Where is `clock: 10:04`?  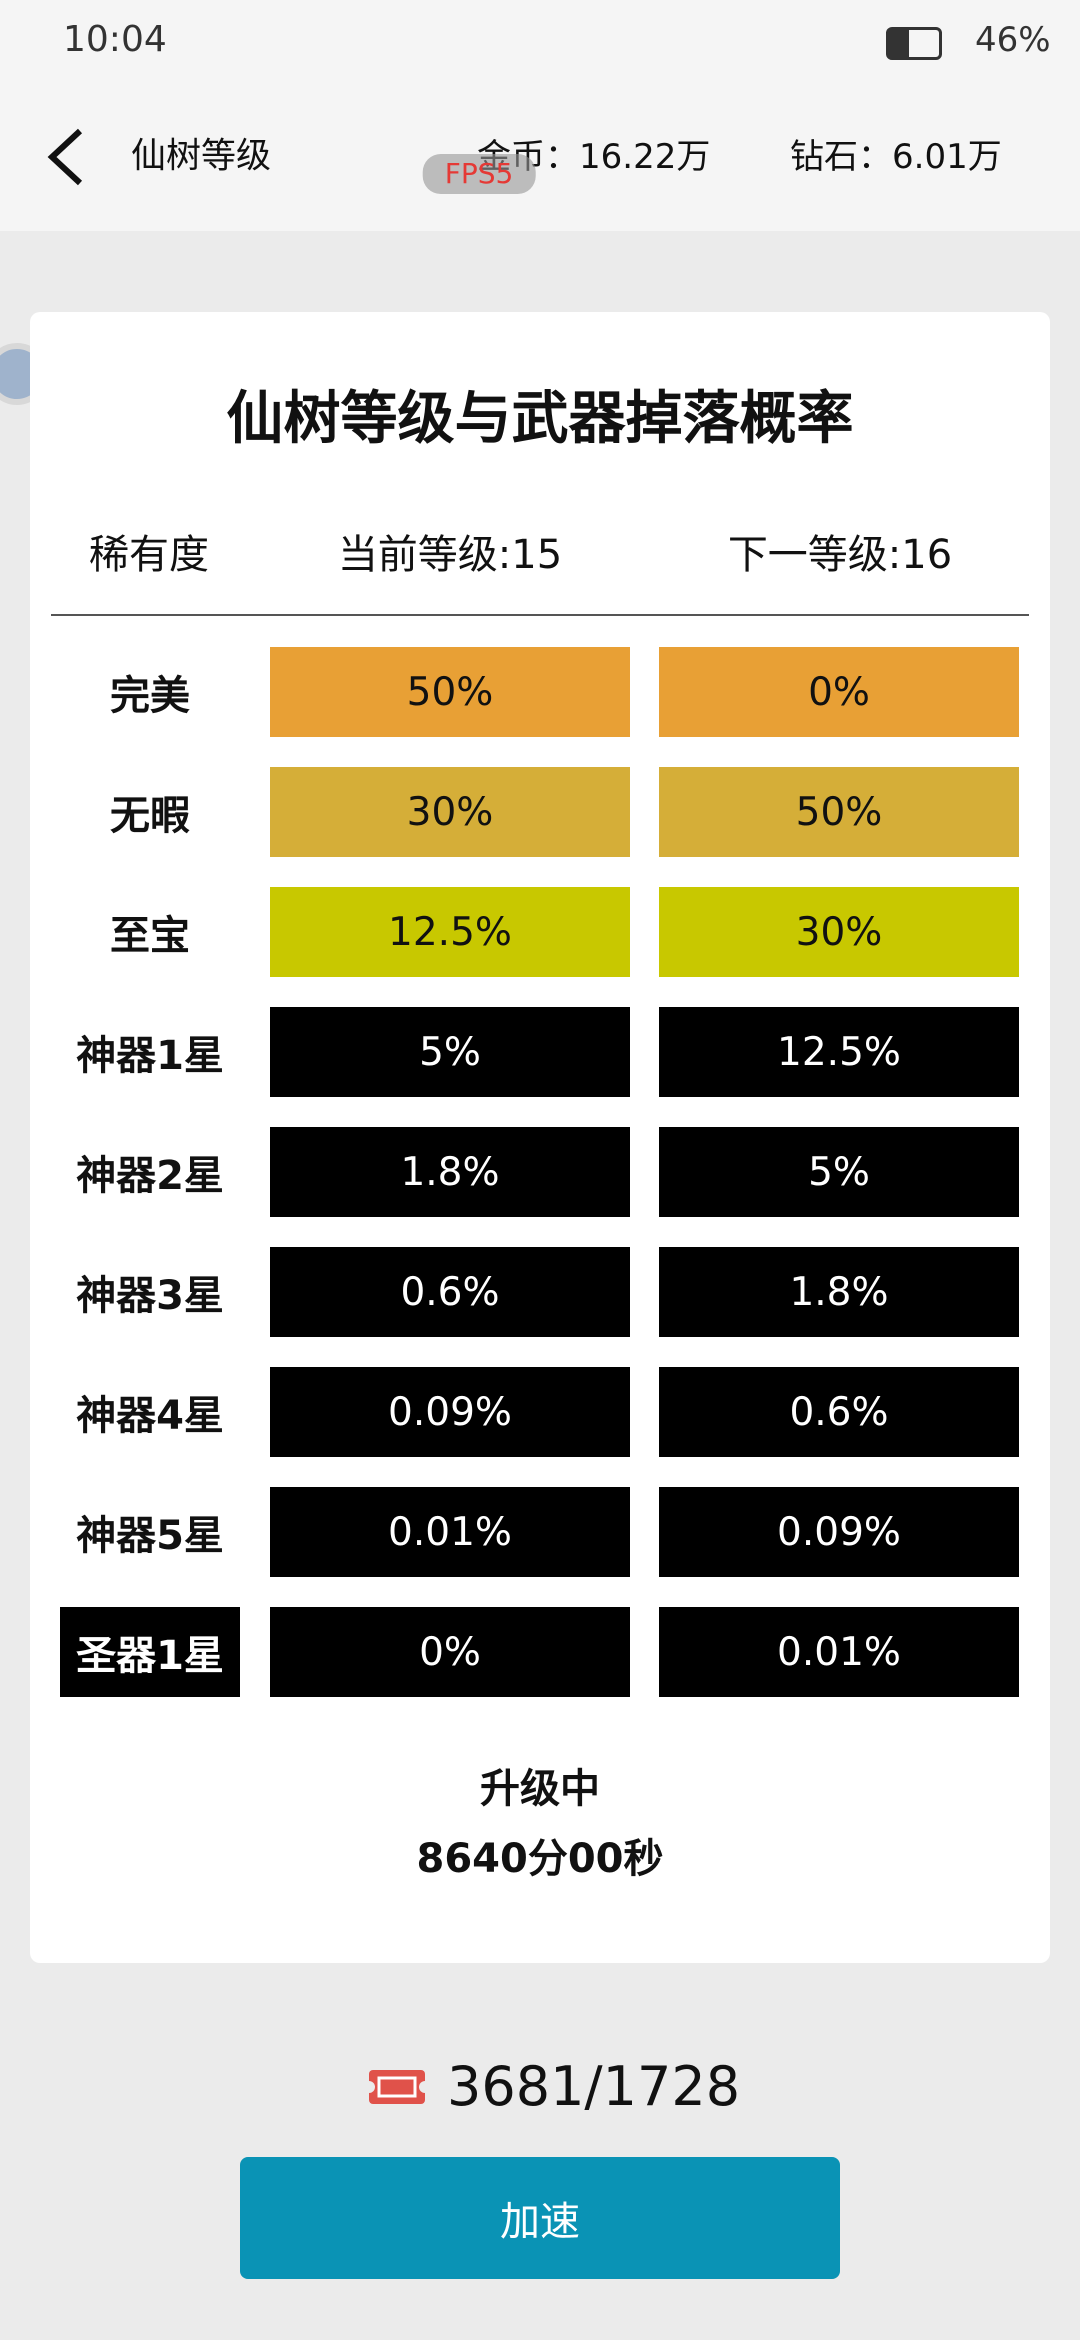
clock: 10:04 is located at coordinates (115, 39).